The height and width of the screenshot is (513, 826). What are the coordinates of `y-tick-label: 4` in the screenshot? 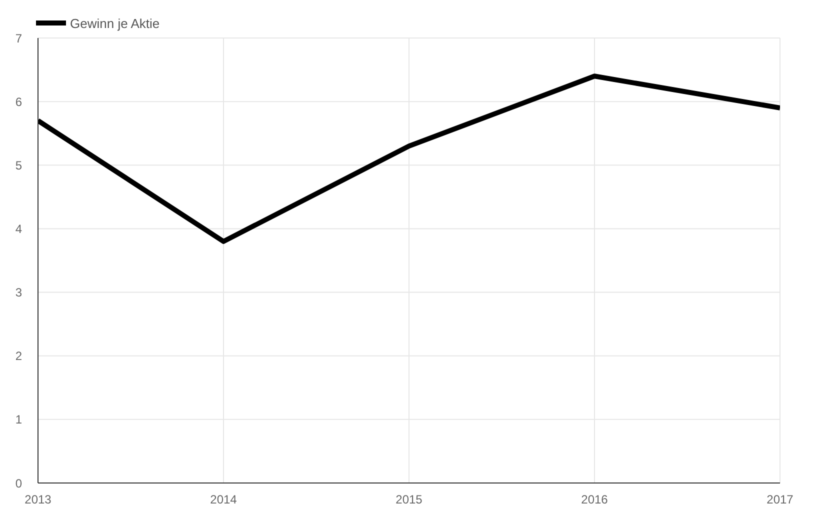 It's located at (18, 229).